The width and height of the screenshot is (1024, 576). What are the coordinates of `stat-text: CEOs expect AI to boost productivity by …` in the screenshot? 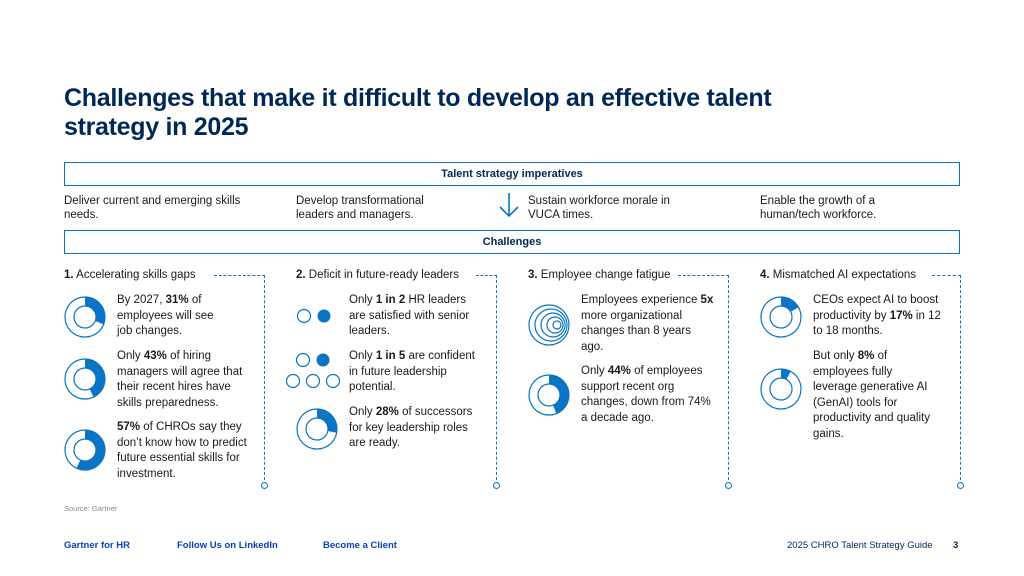 It's located at (877, 315).